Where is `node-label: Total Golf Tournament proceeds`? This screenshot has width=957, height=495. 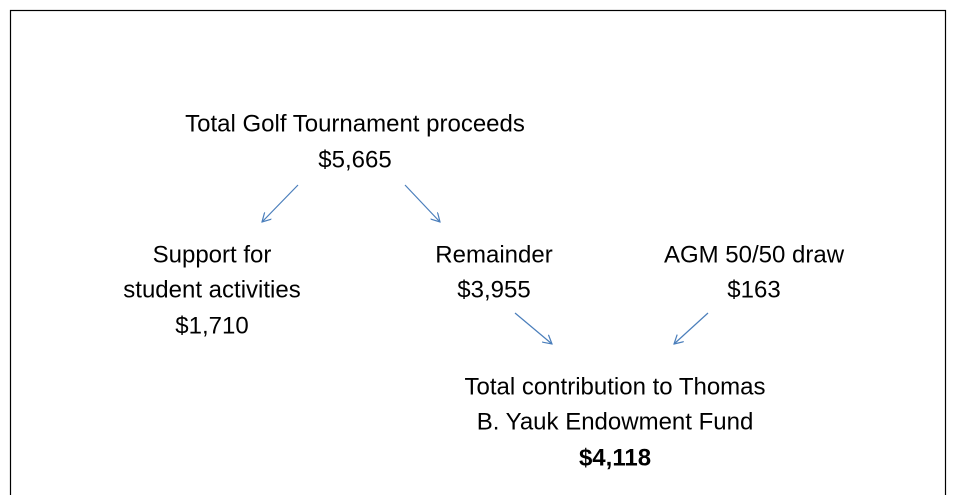
node-label: Total Golf Tournament proceeds is located at coordinates (355, 123).